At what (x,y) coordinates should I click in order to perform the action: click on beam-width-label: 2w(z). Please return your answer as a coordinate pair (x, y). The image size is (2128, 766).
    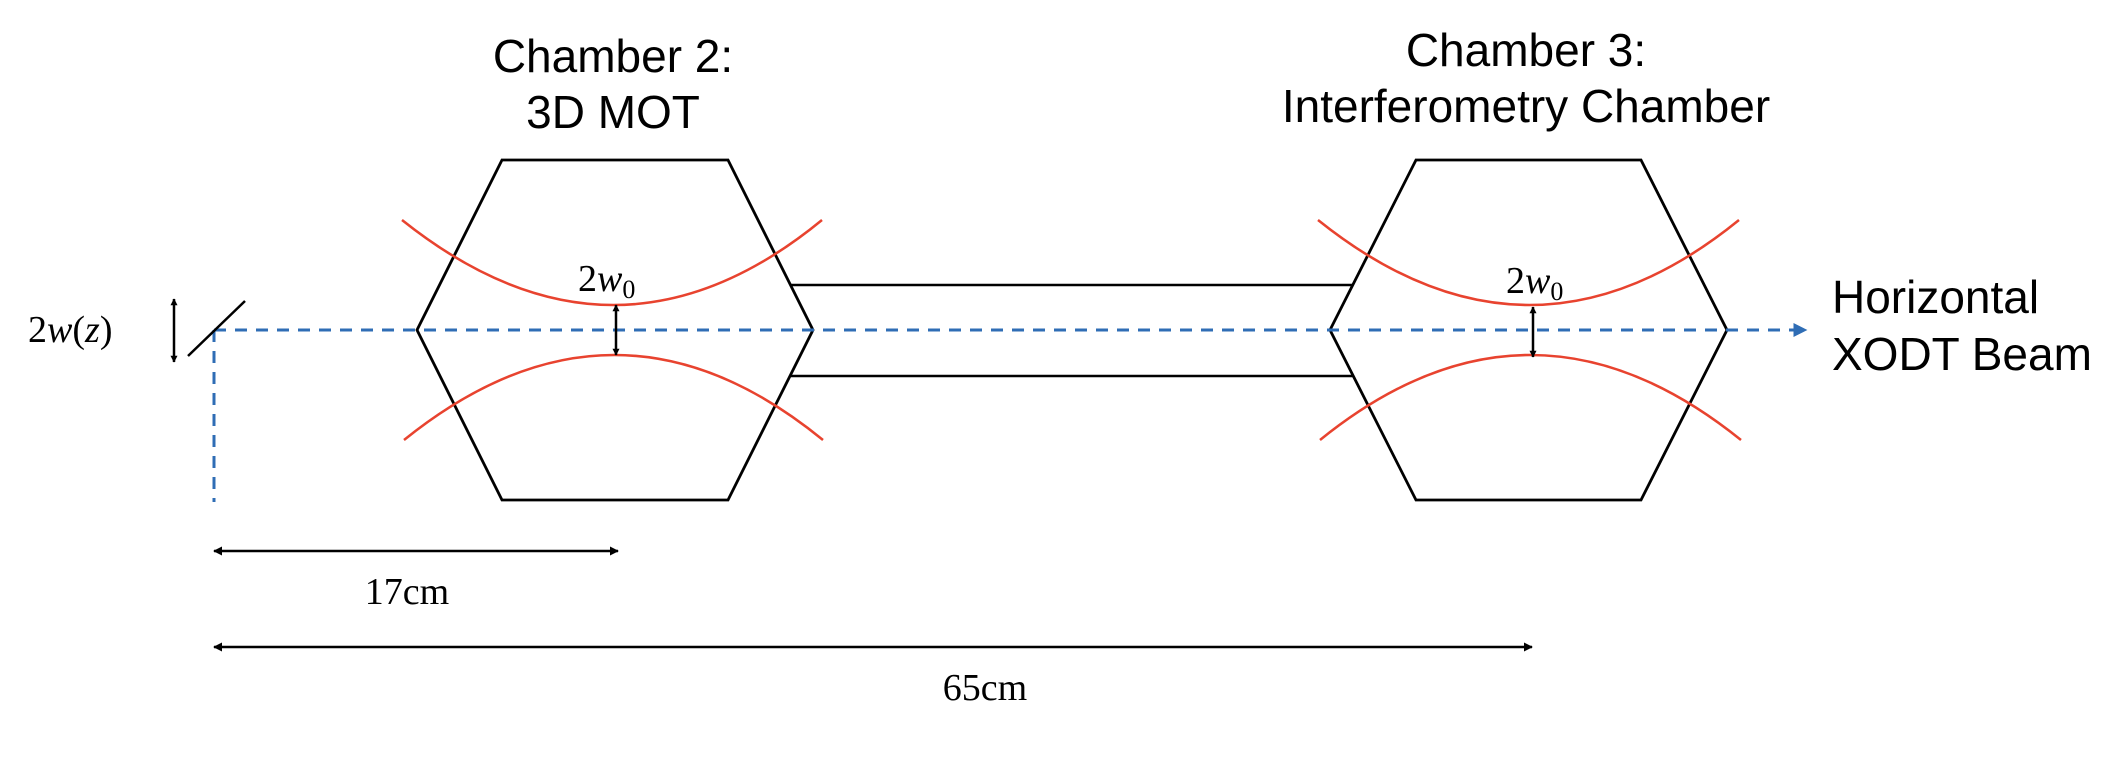
    Looking at the image, I should click on (70, 330).